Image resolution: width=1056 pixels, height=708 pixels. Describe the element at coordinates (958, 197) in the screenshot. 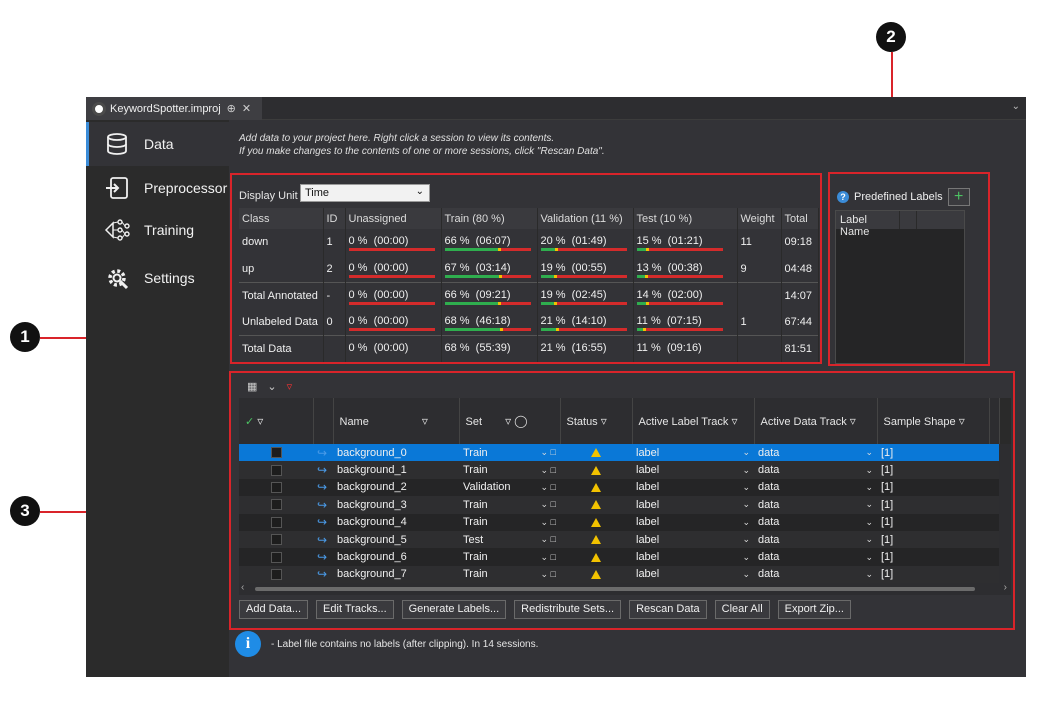

I see `add-label-button: +` at that location.